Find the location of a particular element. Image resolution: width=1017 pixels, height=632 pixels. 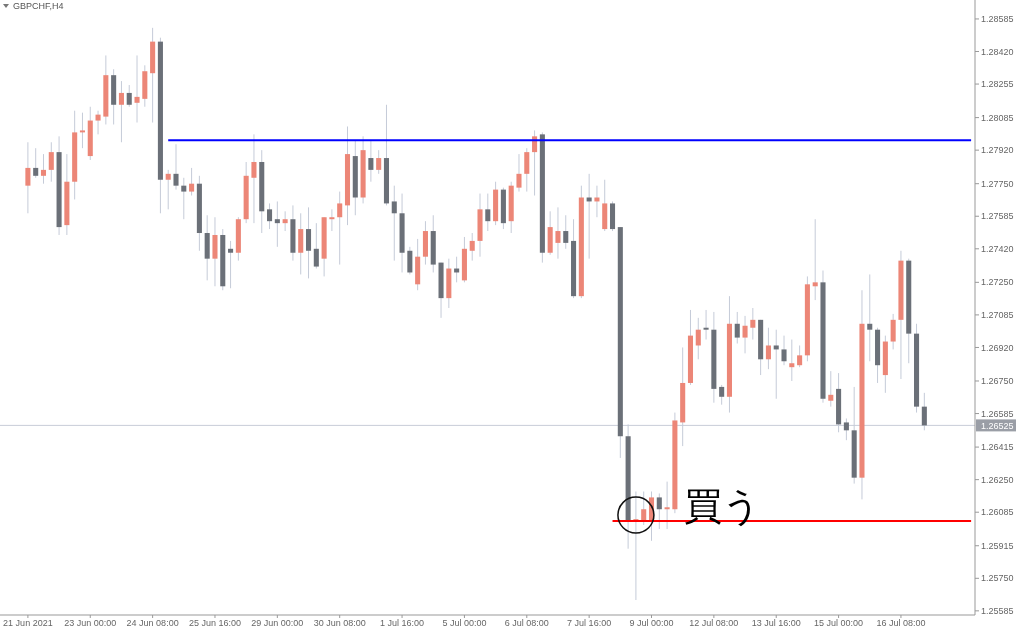

y-tick-label: 1.27750 is located at coordinates (997, 183).